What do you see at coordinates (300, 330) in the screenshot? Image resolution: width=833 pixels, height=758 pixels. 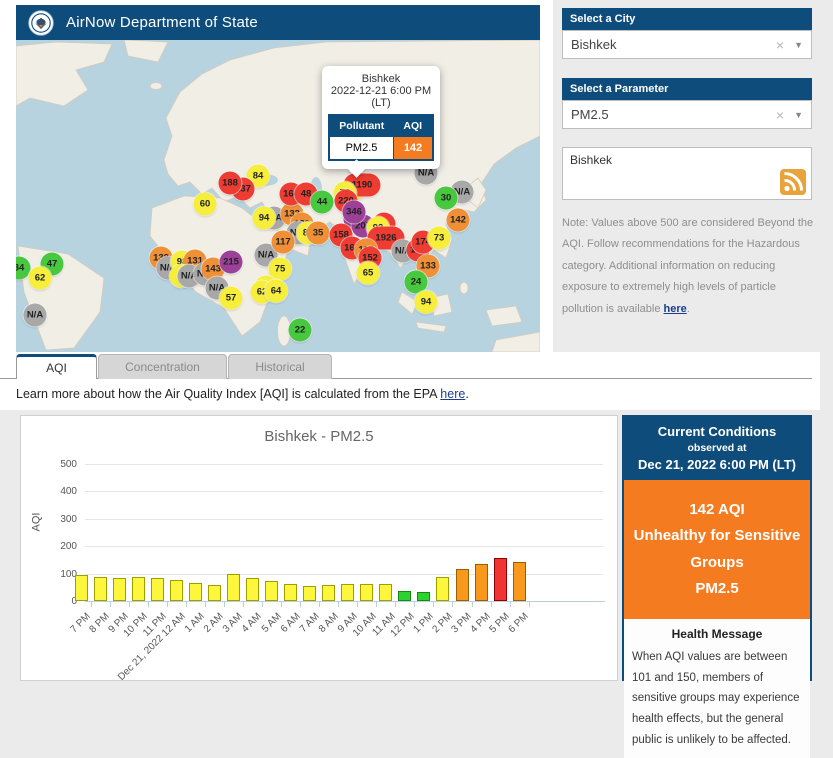 I see `map-marker: 22` at bounding box center [300, 330].